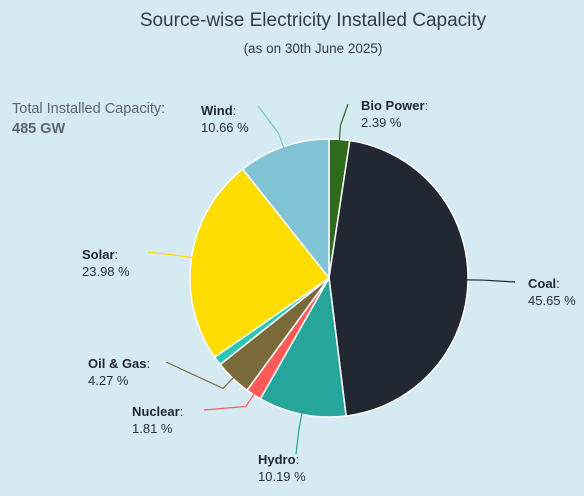 Image resolution: width=584 pixels, height=496 pixels. I want to click on slice-name-hydro: Hydro, so click(277, 459).